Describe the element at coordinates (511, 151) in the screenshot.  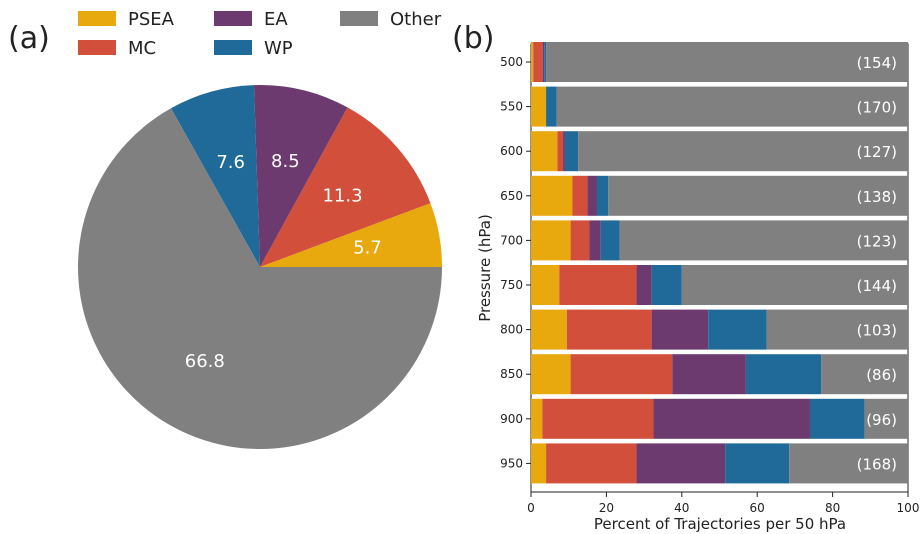
I see `y-tick-label-600: 600` at that location.